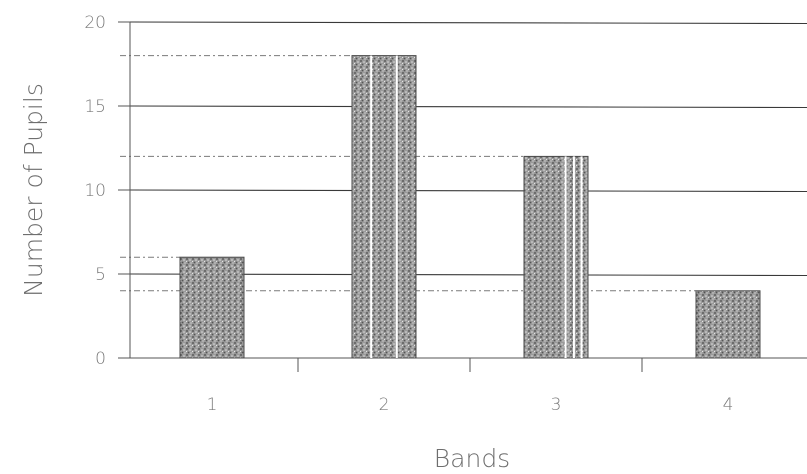 The width and height of the screenshot is (807, 474). What do you see at coordinates (100, 359) in the screenshot?
I see `y-tick-label: 0` at bounding box center [100, 359].